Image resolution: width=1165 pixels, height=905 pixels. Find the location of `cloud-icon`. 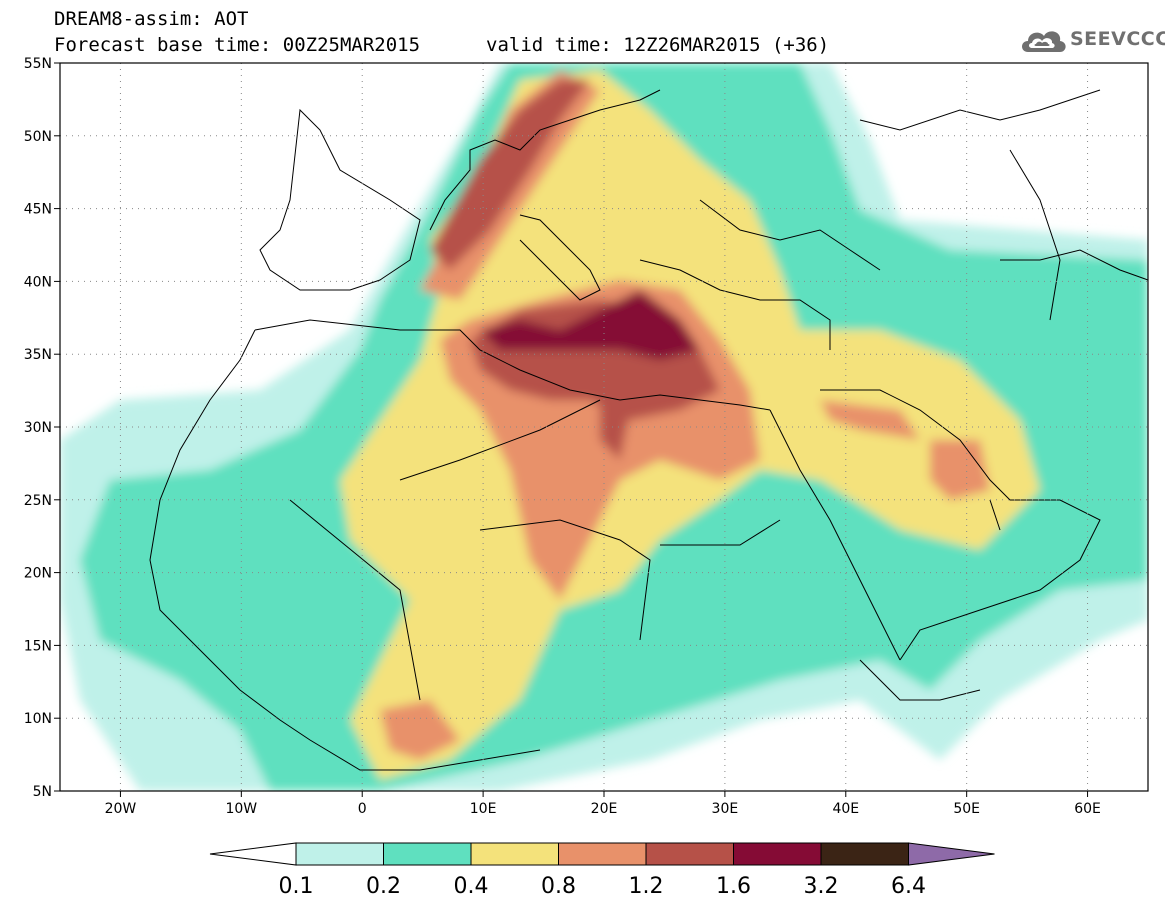

cloud-icon is located at coordinates (1044, 41).